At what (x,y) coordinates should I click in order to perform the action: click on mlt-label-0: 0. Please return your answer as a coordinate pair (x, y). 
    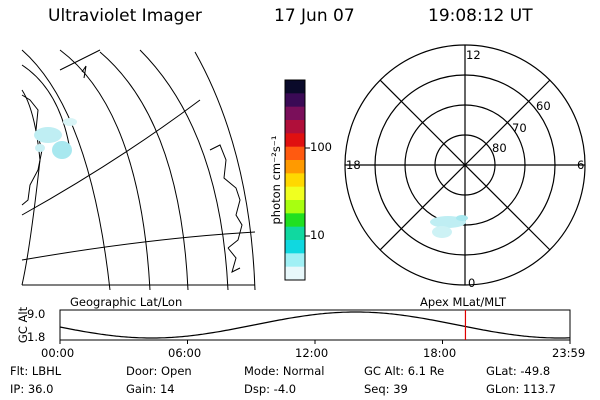
    Looking at the image, I should click on (472, 283).